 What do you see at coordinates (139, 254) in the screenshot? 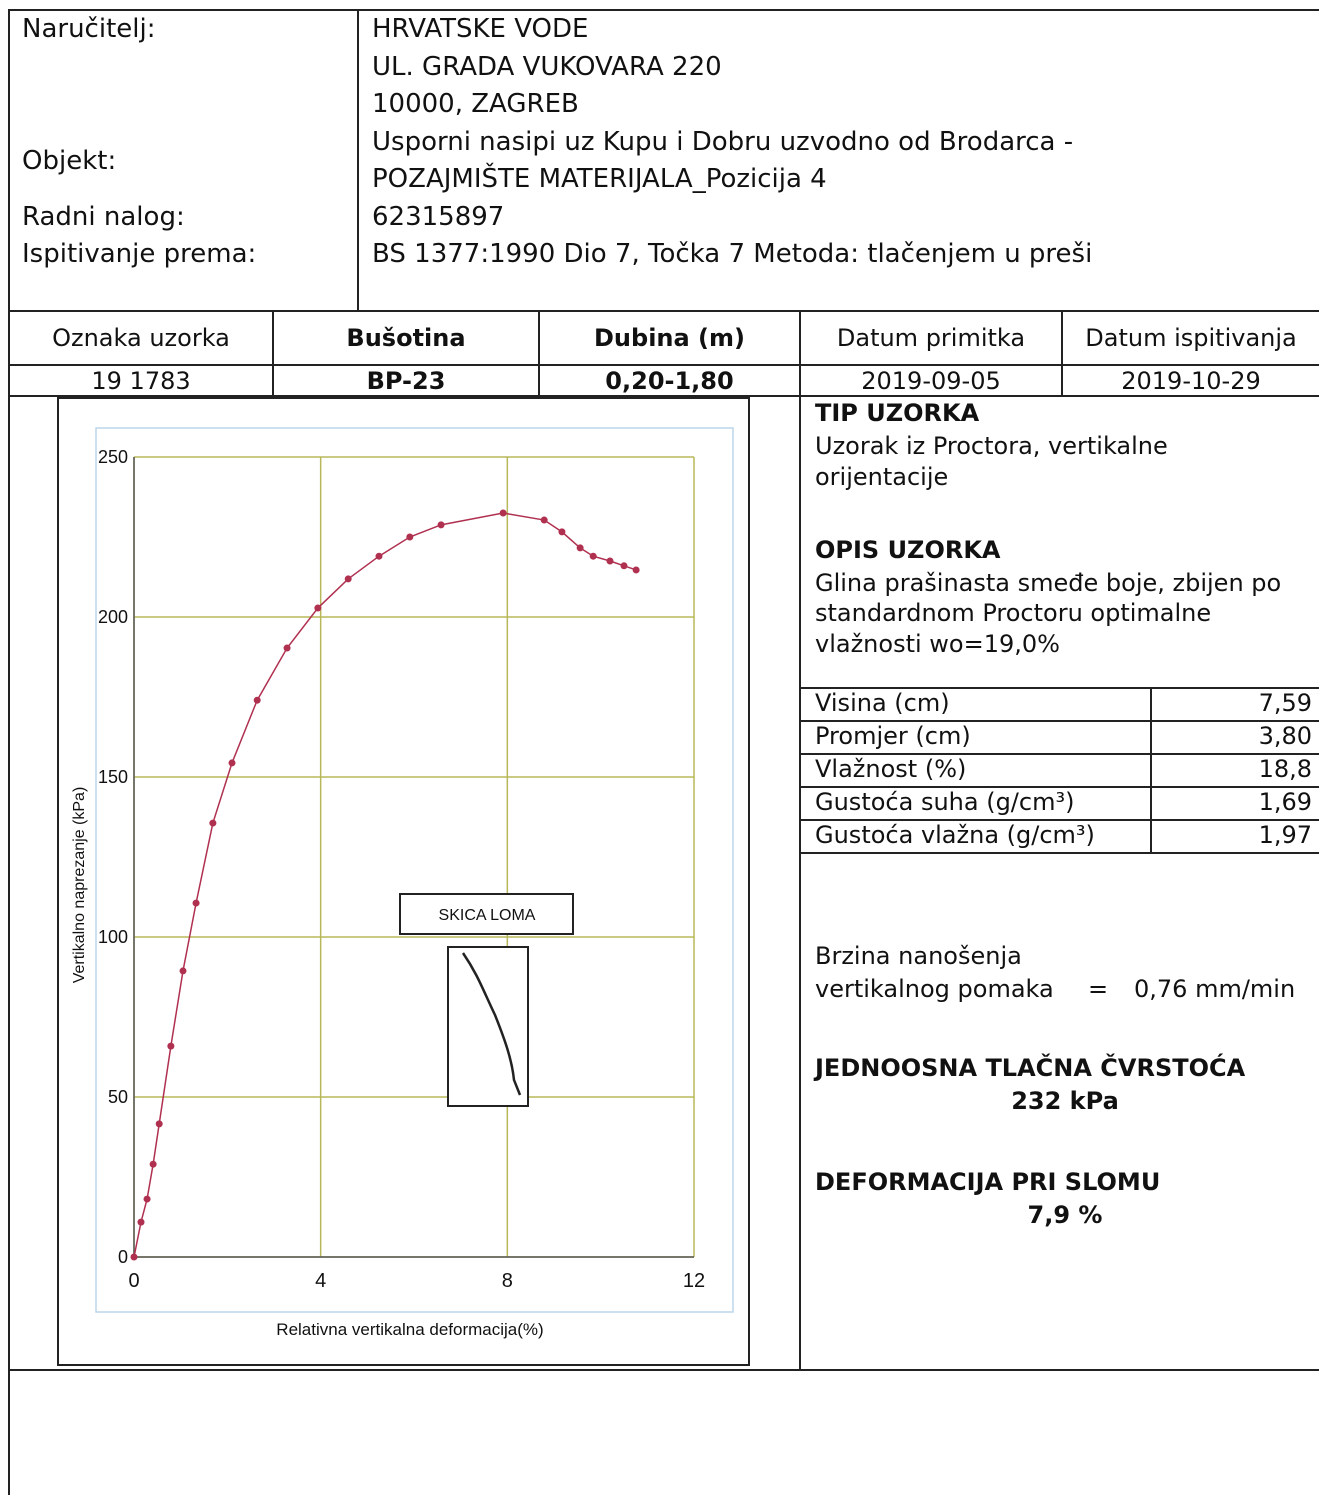
I see `label: Ispitivanje prema:` at bounding box center [139, 254].